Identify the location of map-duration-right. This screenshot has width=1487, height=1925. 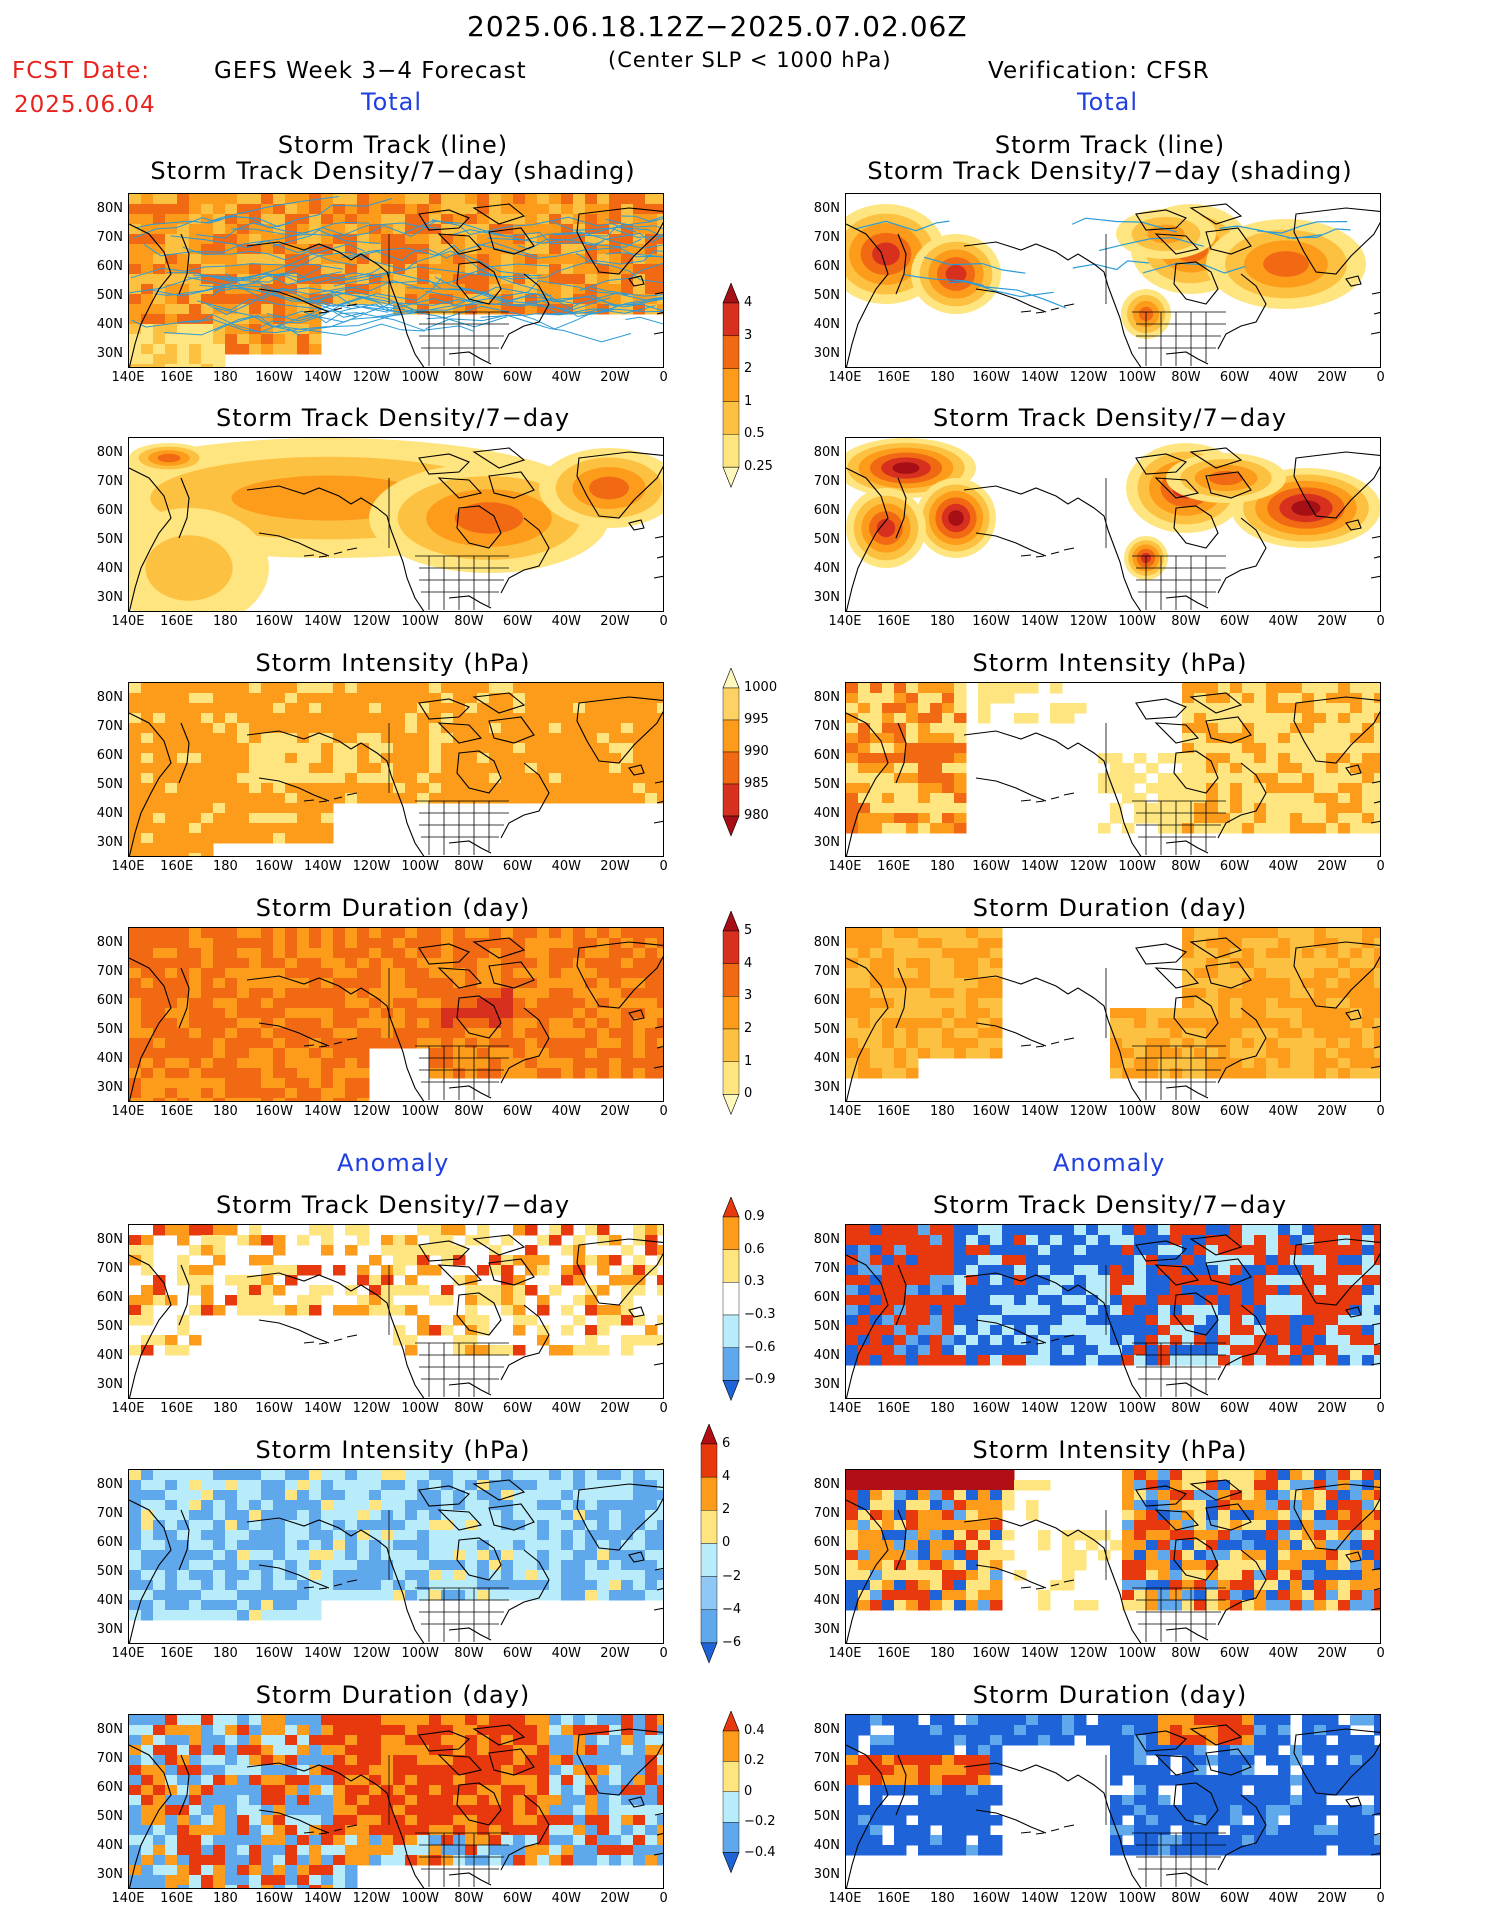
(1113, 1014).